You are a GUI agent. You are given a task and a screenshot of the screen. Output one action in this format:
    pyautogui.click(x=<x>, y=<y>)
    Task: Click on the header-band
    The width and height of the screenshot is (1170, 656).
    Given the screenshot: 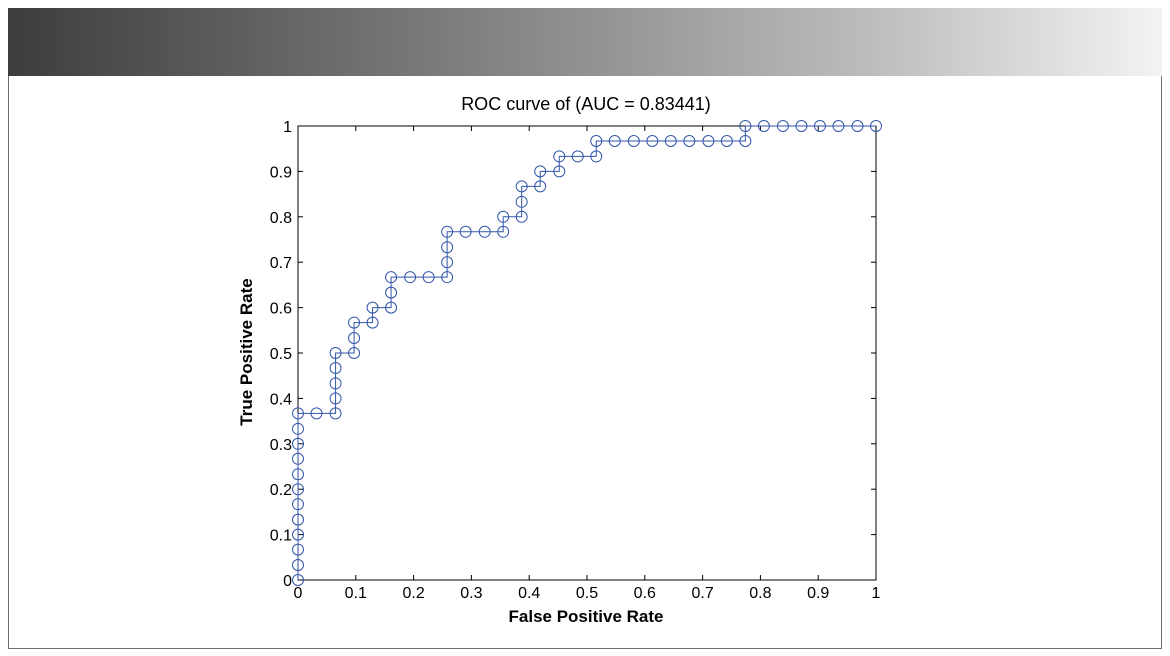 What is the action you would take?
    pyautogui.click(x=585, y=42)
    